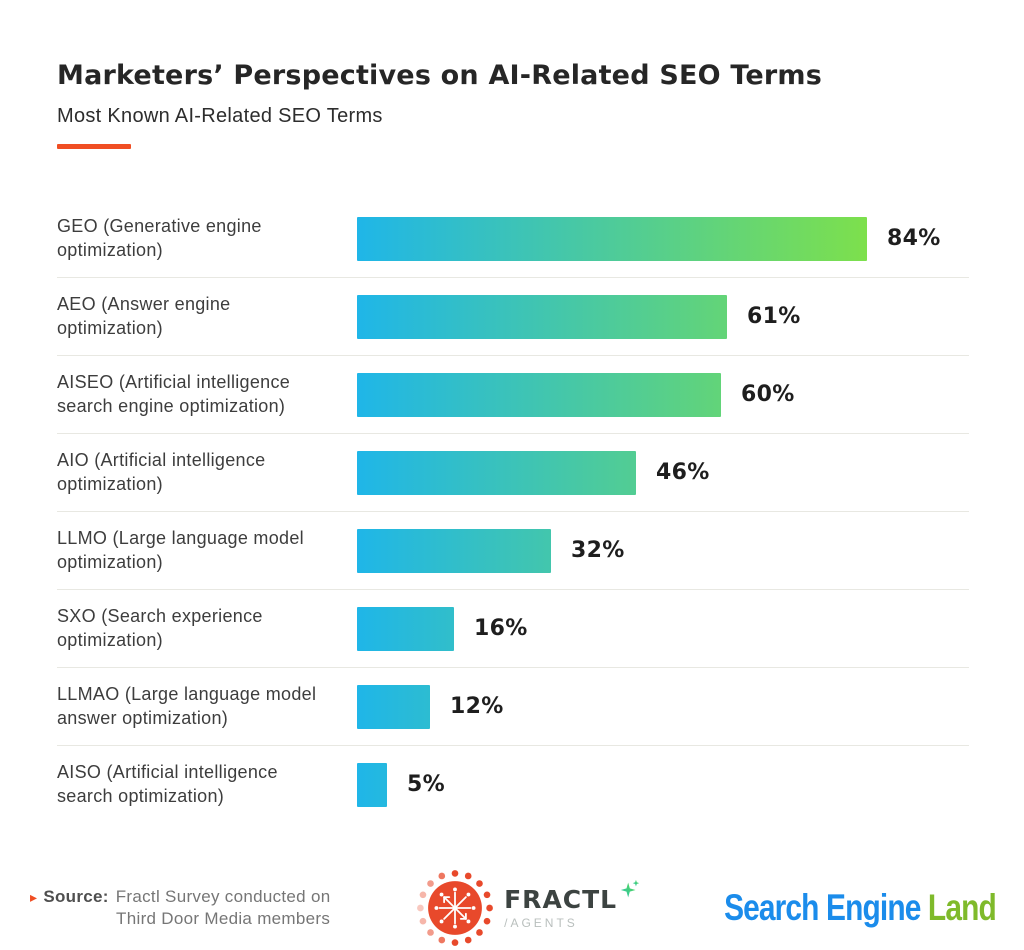 This screenshot has width=1024, height=950. Describe the element at coordinates (541, 922) in the screenshot. I see `fractl-agents-label: /AGENTS` at that location.